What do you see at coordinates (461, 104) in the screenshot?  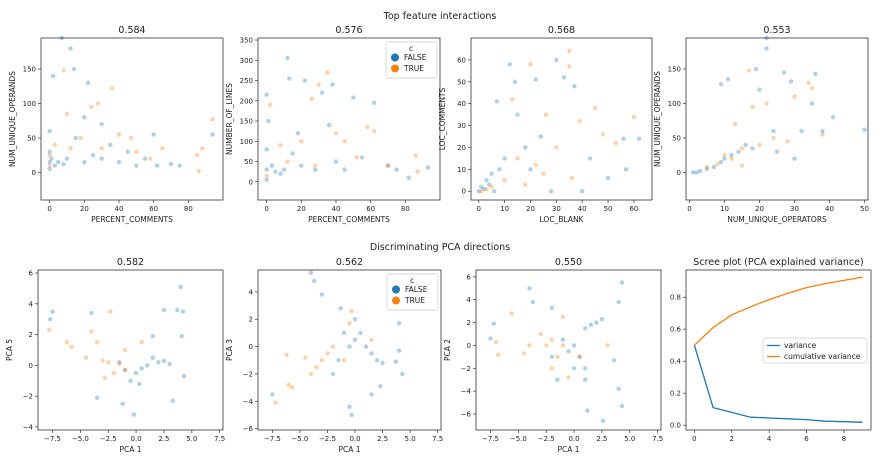 I see `y-tick-label: 40` at bounding box center [461, 104].